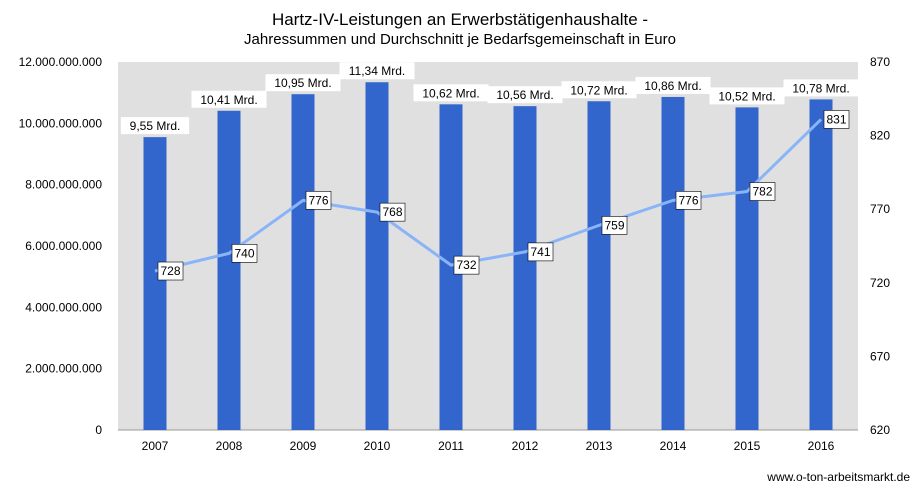 The height and width of the screenshot is (491, 920). Describe the element at coordinates (880, 356) in the screenshot. I see `y-right-tick-label: 670` at that location.